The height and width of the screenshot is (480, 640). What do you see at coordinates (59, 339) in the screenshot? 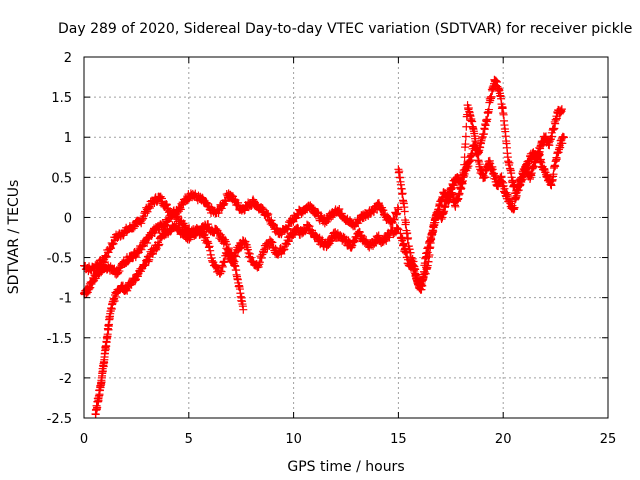
I see `y-tick-label: -1.5` at bounding box center [59, 339].